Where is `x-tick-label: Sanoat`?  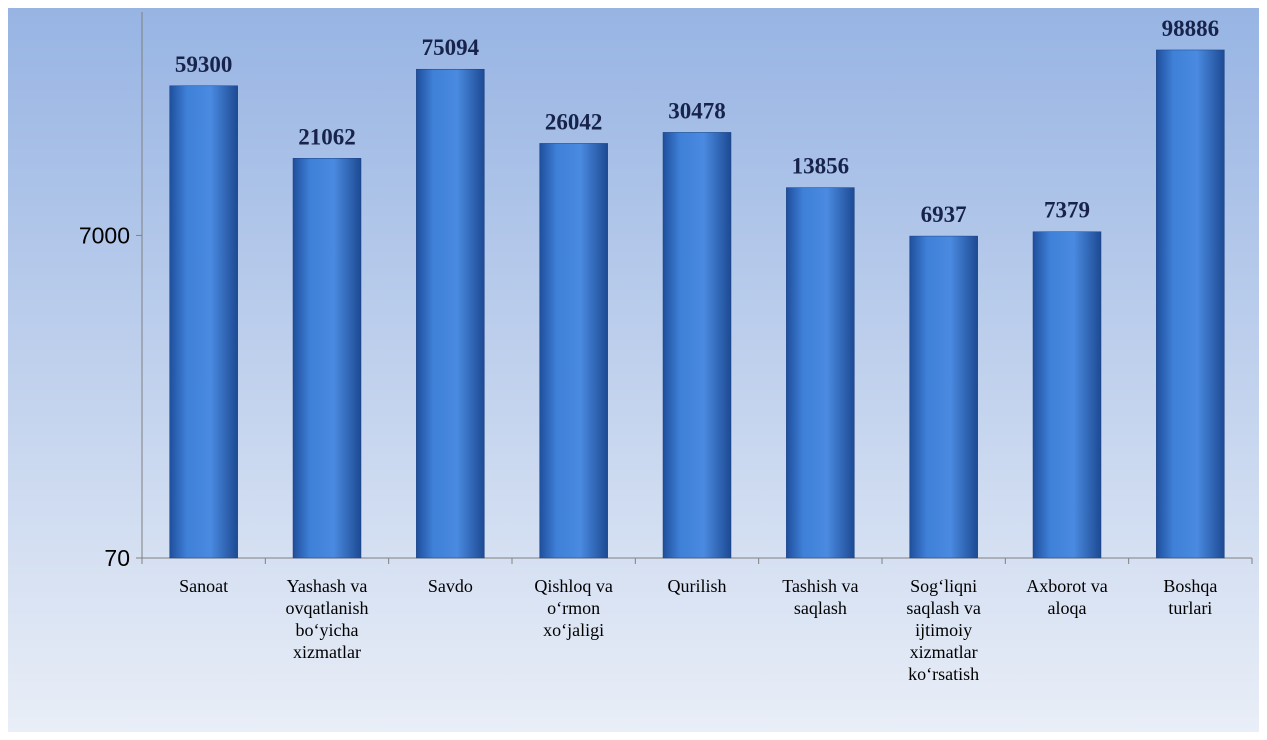
x-tick-label: Sanoat is located at coordinates (204, 586).